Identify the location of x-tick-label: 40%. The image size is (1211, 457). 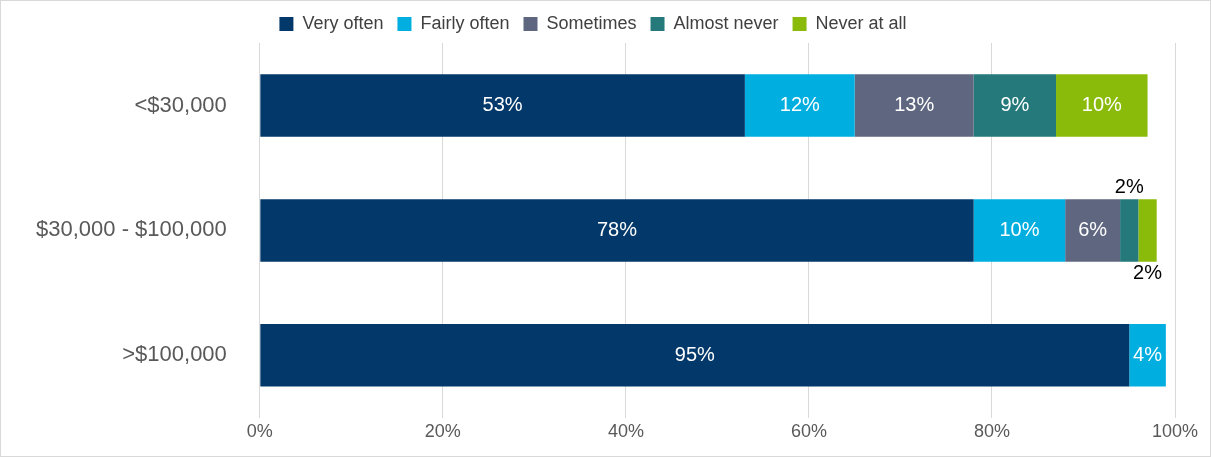
(625, 430).